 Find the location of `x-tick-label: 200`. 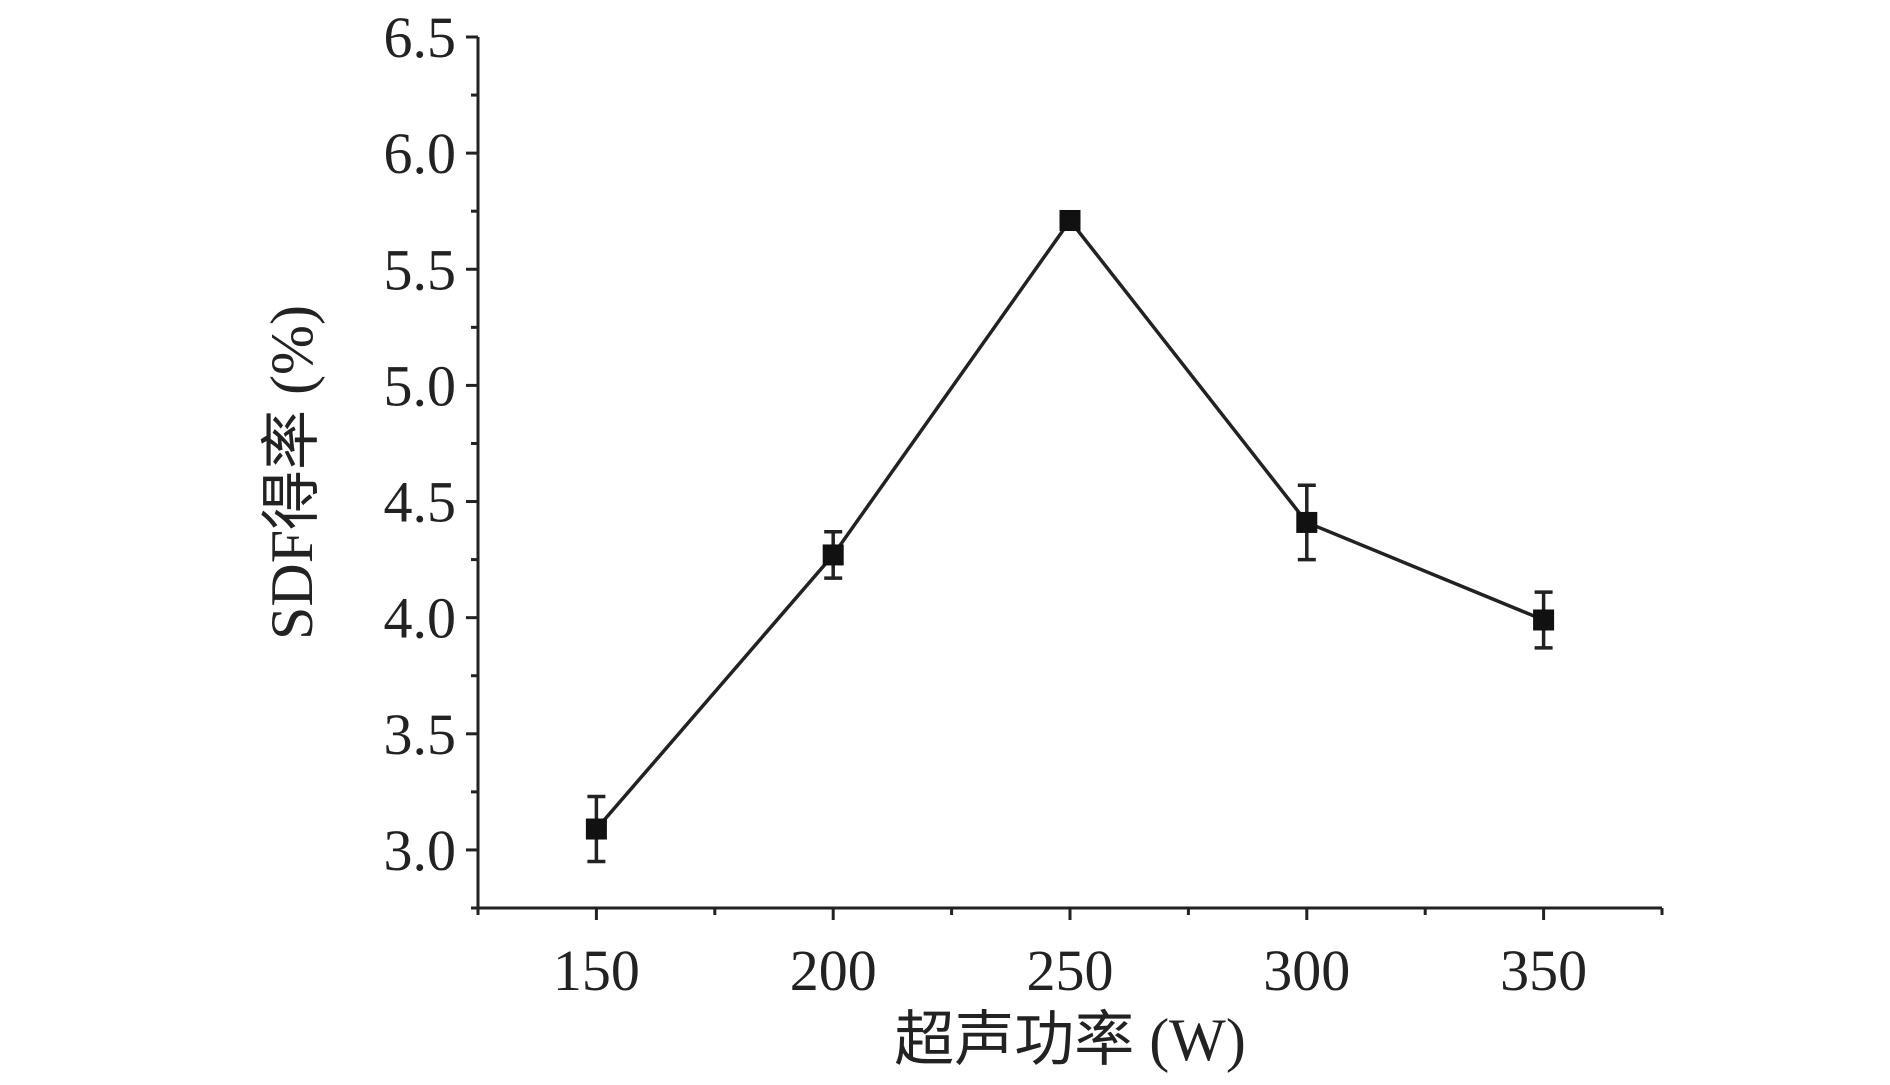

x-tick-label: 200 is located at coordinates (833, 970).